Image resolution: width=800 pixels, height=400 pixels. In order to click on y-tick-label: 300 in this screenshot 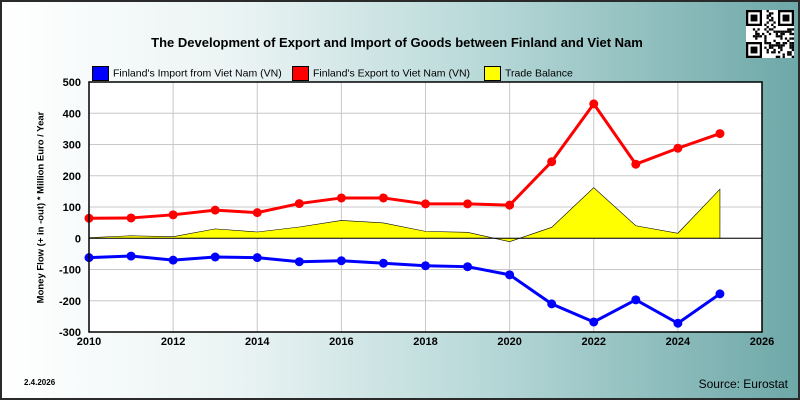, I will do `click(72, 146)`.